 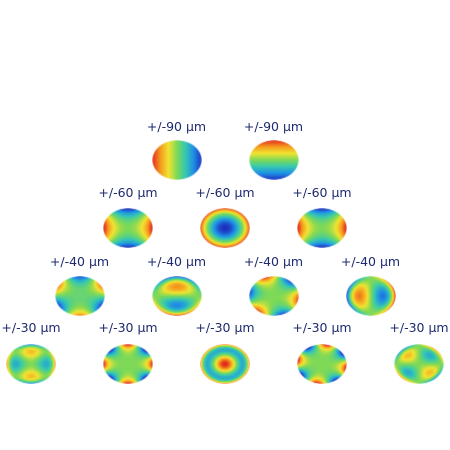 What do you see at coordinates (370, 296) in the screenshot?
I see `wavefront-map-trefoil-oblique` at bounding box center [370, 296].